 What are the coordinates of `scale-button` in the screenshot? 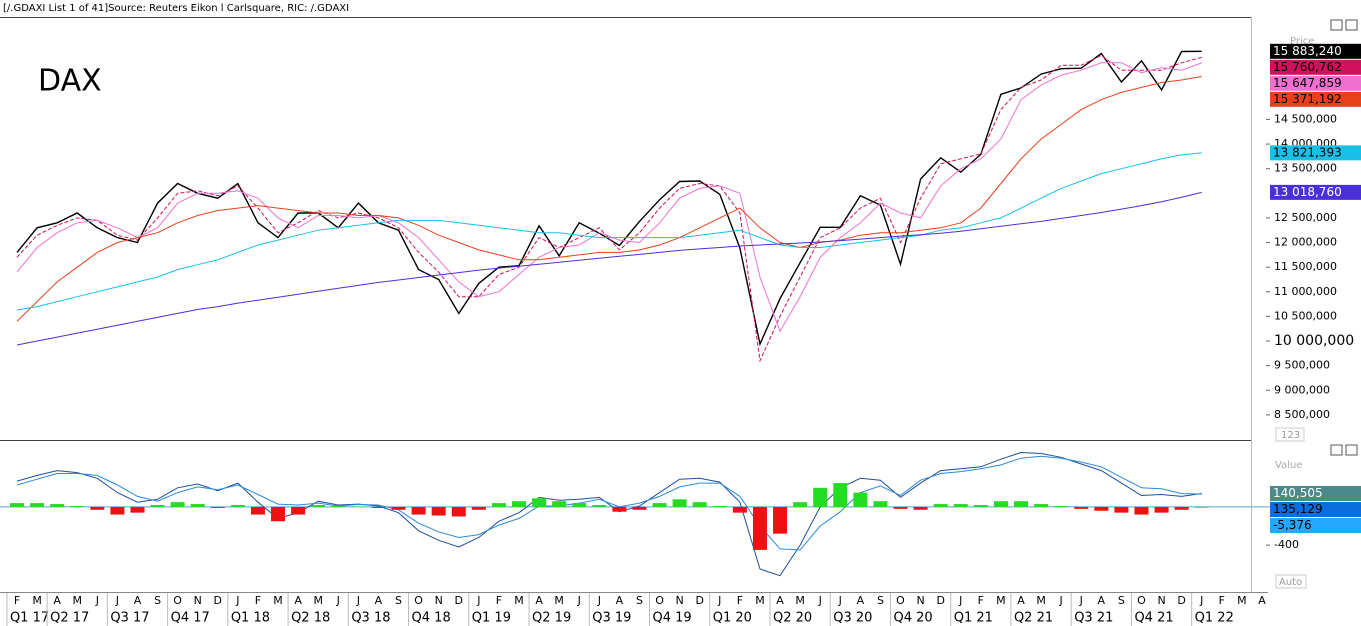 It's located at (1290, 434).